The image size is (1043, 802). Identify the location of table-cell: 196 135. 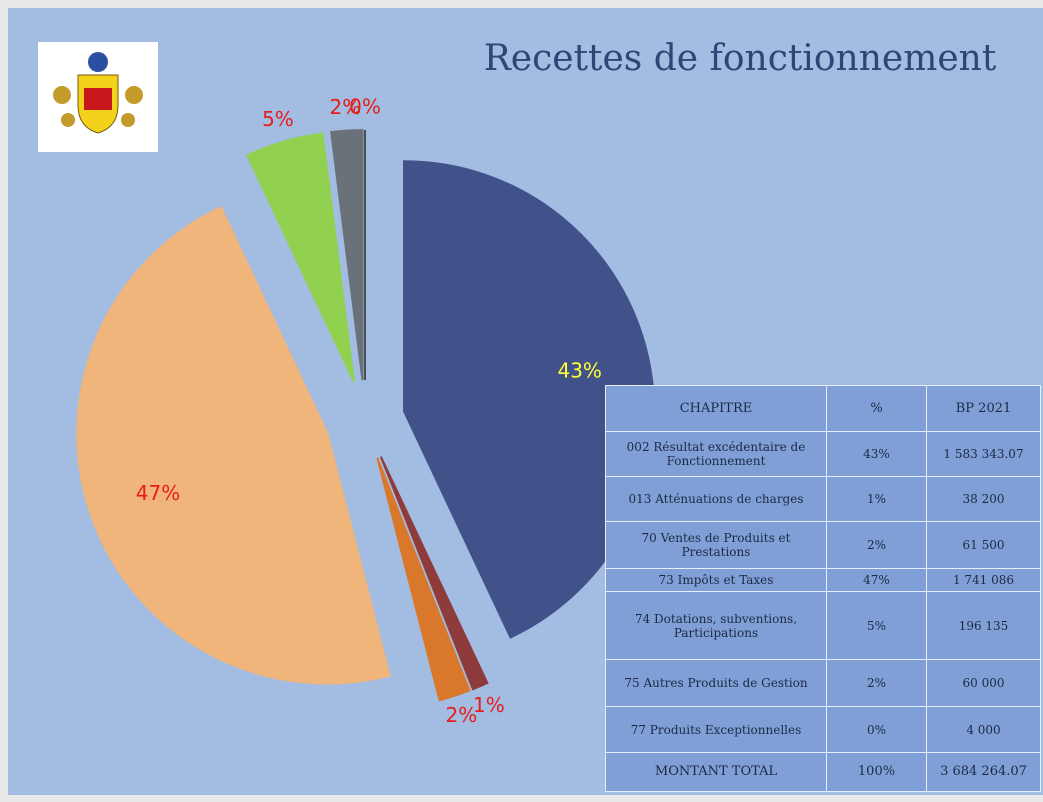
(983, 625).